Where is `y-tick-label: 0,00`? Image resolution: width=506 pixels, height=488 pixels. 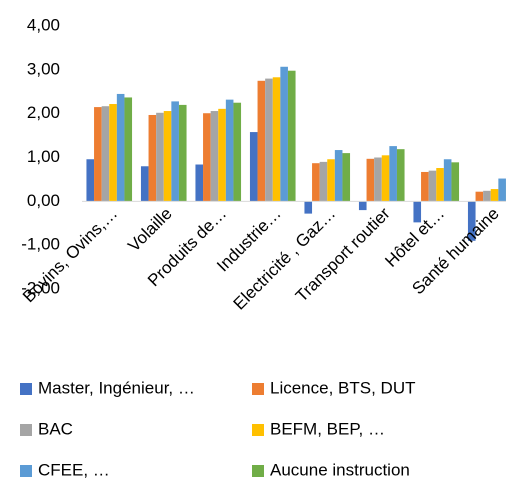
y-tick-label: 0,00 is located at coordinates (43, 200).